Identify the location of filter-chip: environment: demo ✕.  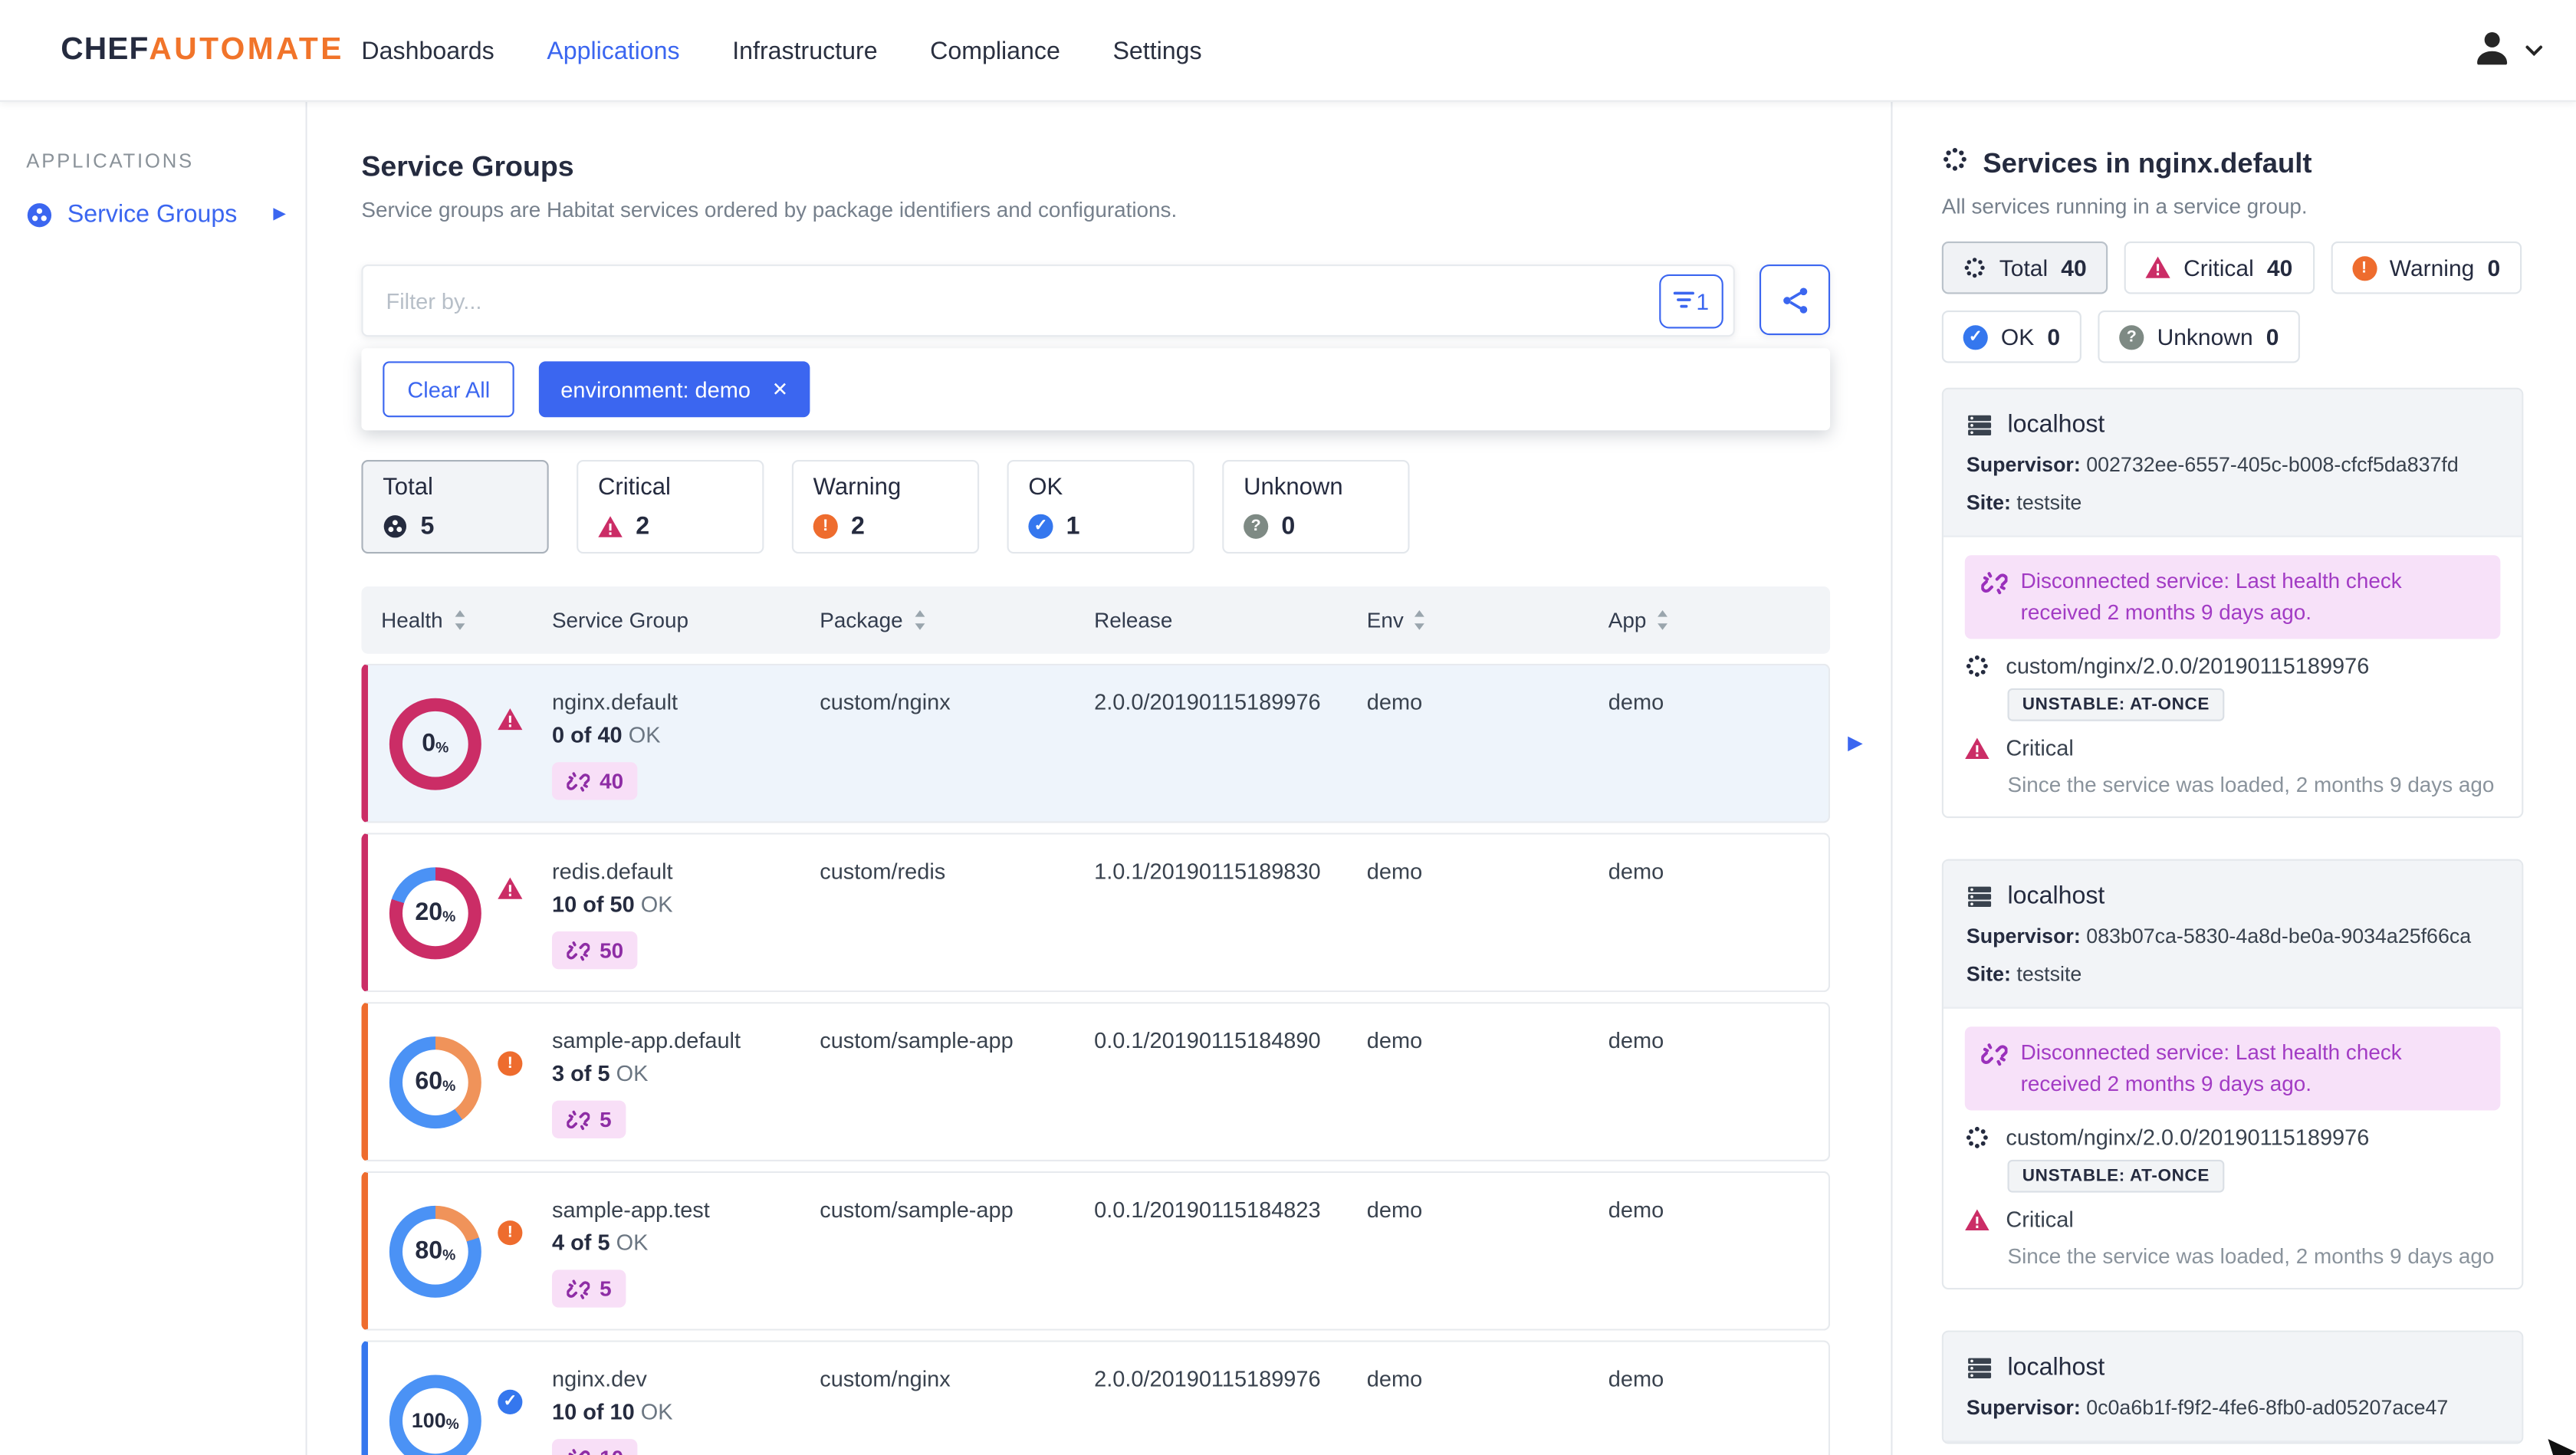
(675, 389).